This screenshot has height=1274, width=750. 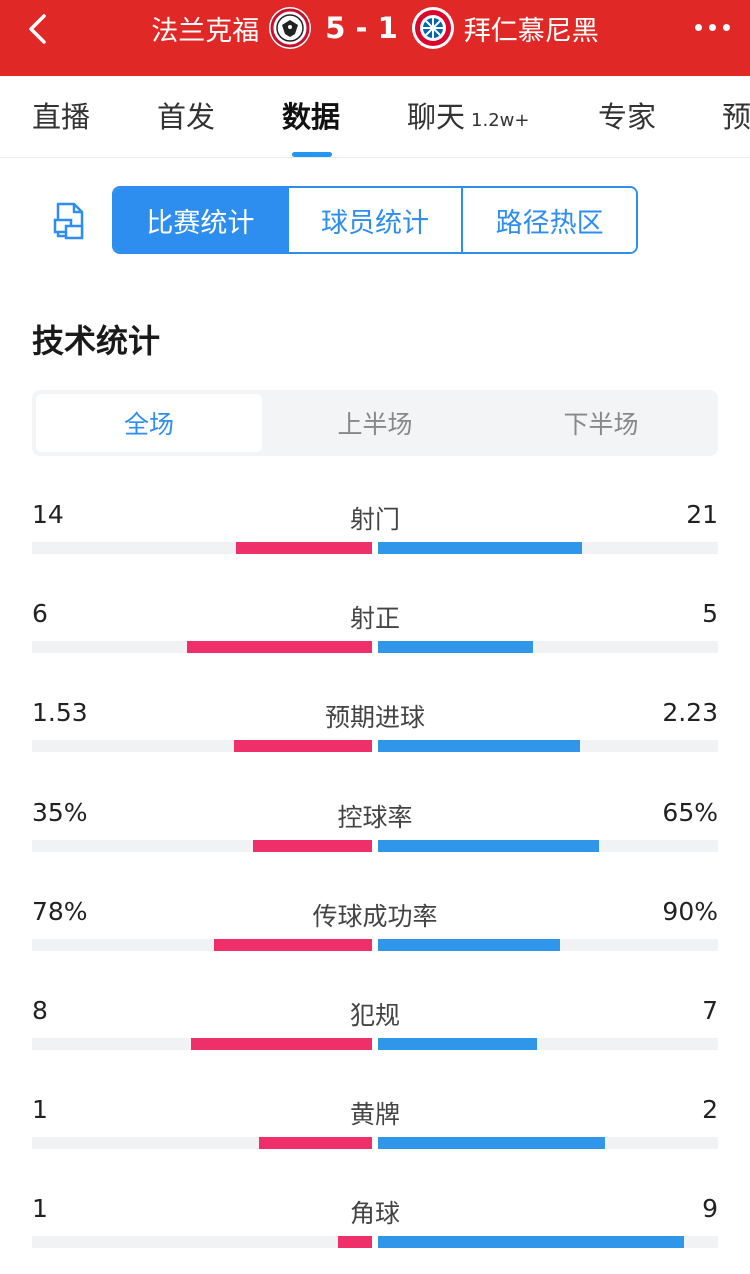 What do you see at coordinates (375, 817) in the screenshot?
I see `stat-label: 控球率` at bounding box center [375, 817].